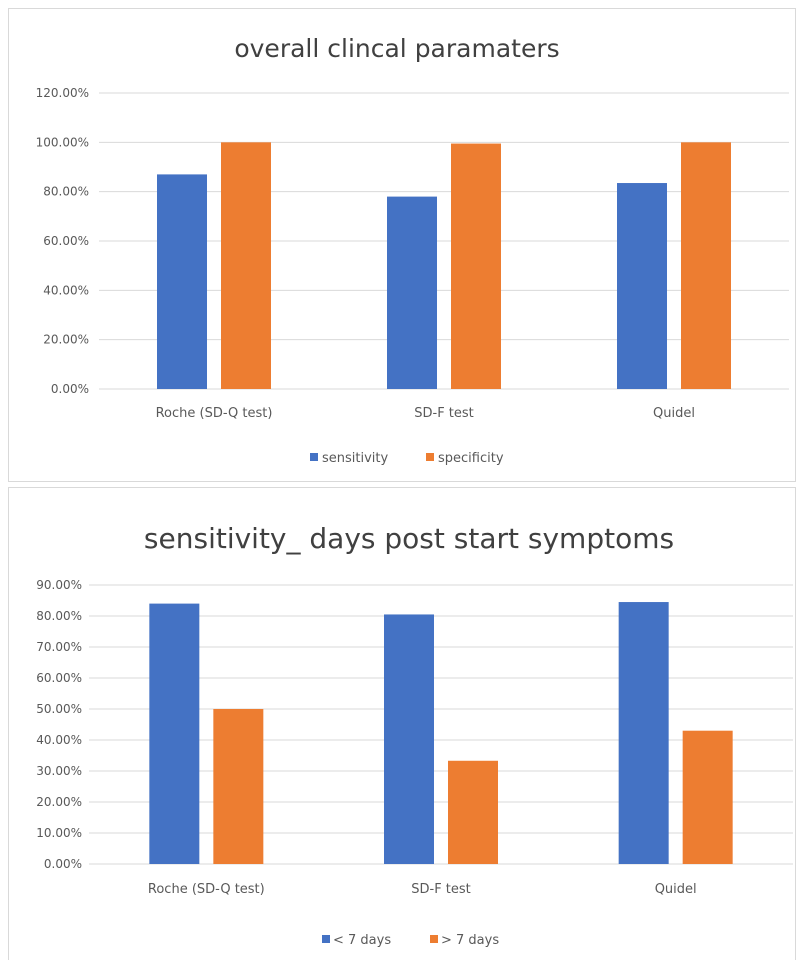 The height and width of the screenshot is (960, 796). Describe the element at coordinates (470, 940) in the screenshot. I see `legend-label-gt7: > 7 days` at that location.